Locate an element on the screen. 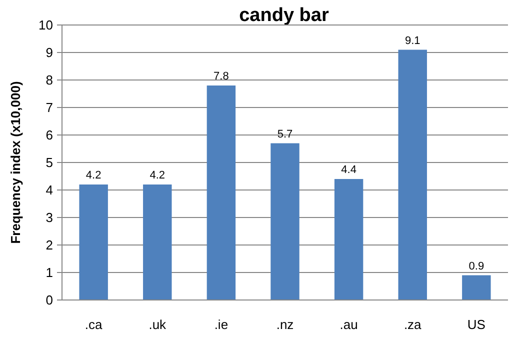  y-axis-title: Frequency index (x10,000) is located at coordinates (15, 162).